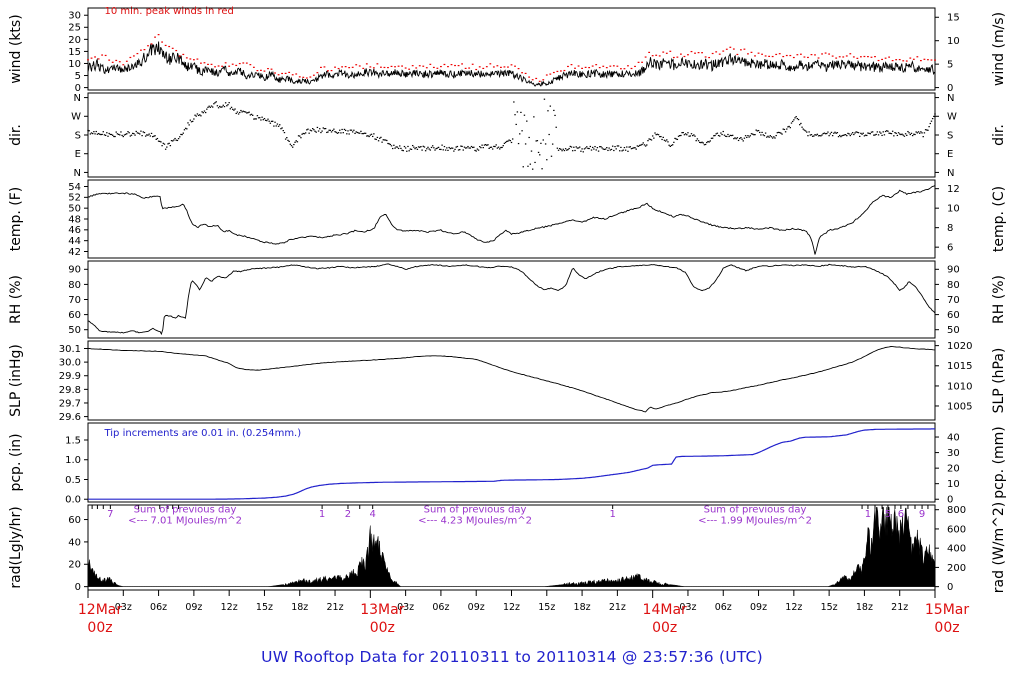 Image resolution: width=1024 pixels, height=700 pixels. What do you see at coordinates (511, 64) in the screenshot?
I see `series-wind-avg` at bounding box center [511, 64].